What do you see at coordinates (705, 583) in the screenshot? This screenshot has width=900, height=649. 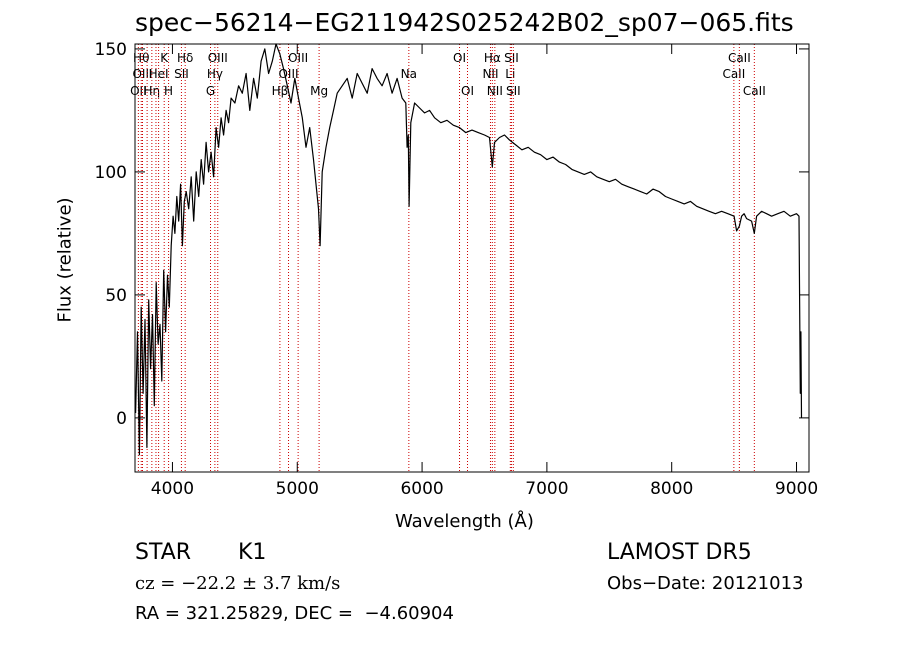 I see `observation-date: Obs−Date: 20121013` at bounding box center [705, 583].